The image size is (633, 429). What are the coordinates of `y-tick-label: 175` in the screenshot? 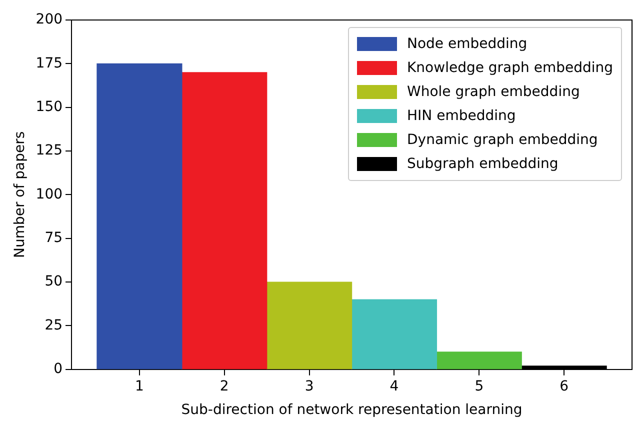 It's located at (49, 63).